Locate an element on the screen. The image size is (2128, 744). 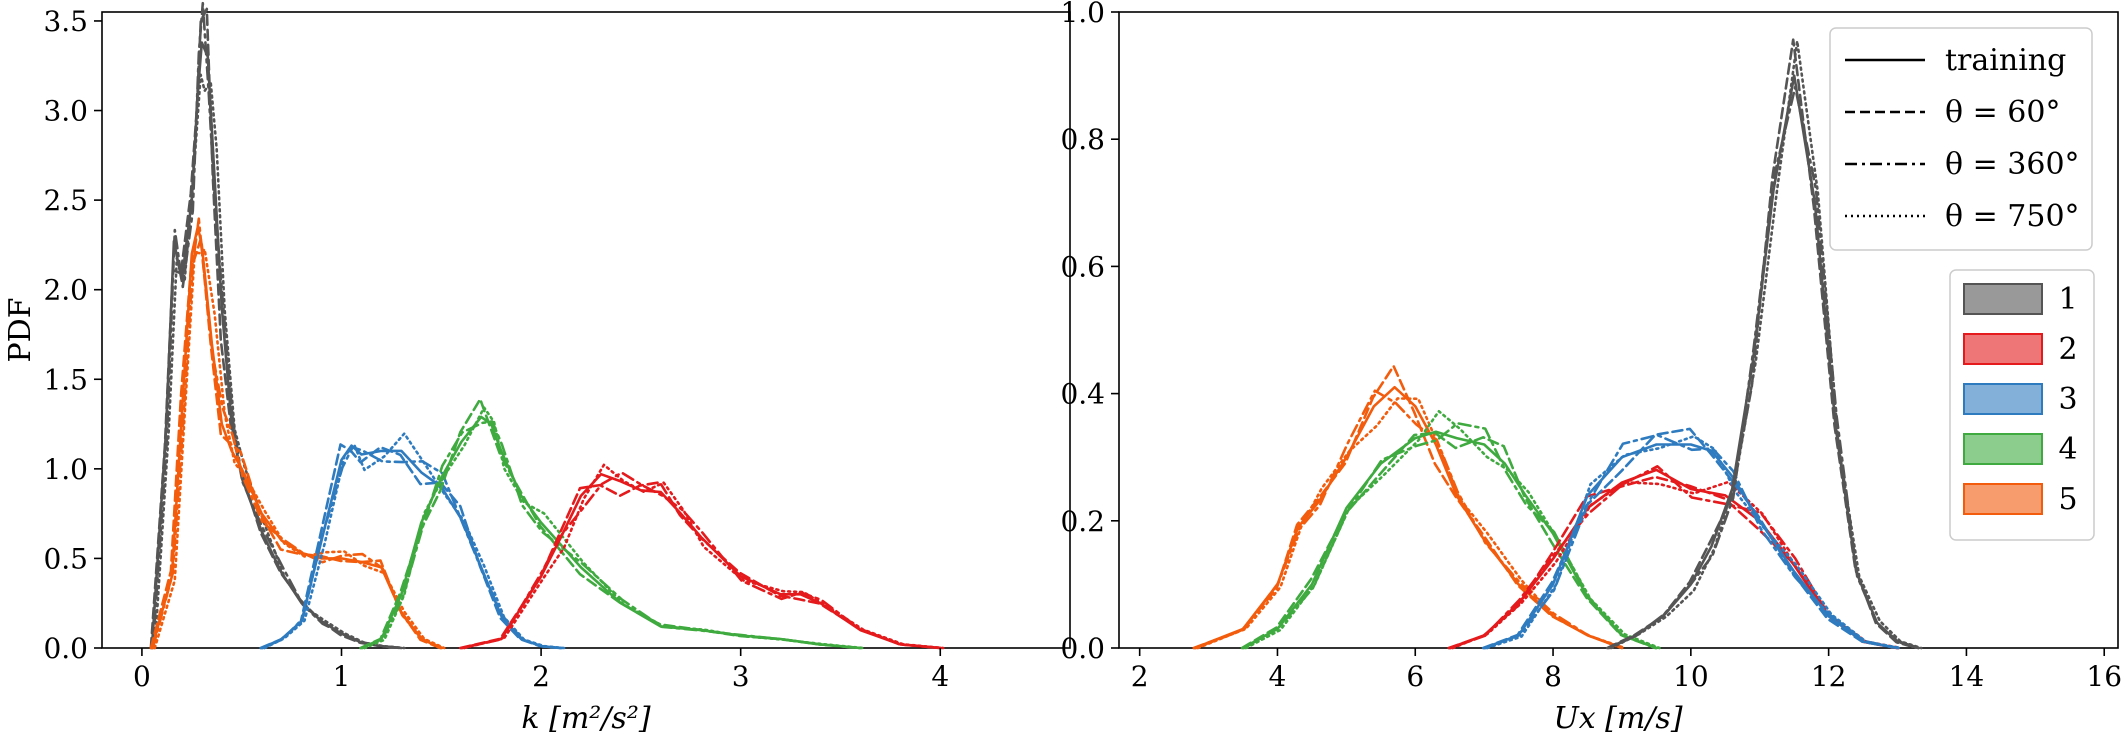
series-2-dashdot-line is located at coordinates (701, 560).